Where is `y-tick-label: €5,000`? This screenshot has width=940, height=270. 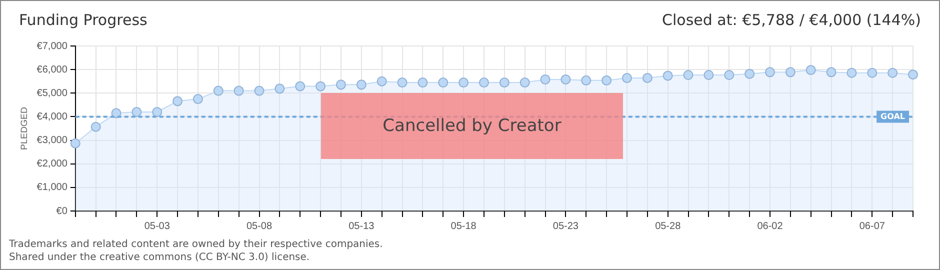 y-tick-label: €5,000 is located at coordinates (52, 93).